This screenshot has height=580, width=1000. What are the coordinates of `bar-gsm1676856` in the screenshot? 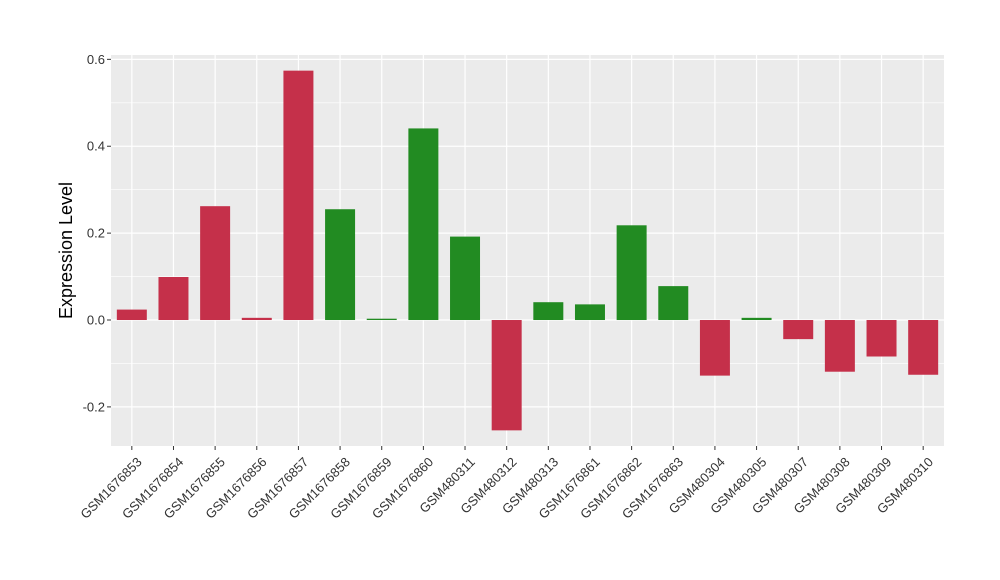 It's located at (256, 319).